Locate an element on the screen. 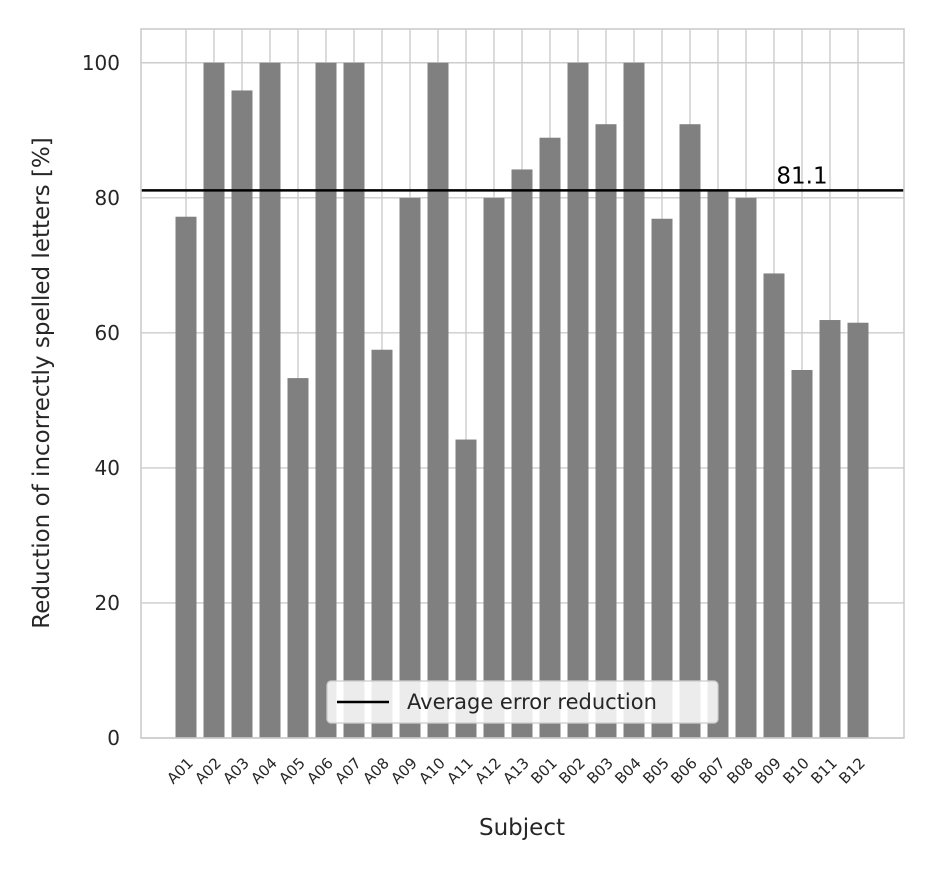 The height and width of the screenshot is (876, 934). bar-b01 is located at coordinates (550, 438).